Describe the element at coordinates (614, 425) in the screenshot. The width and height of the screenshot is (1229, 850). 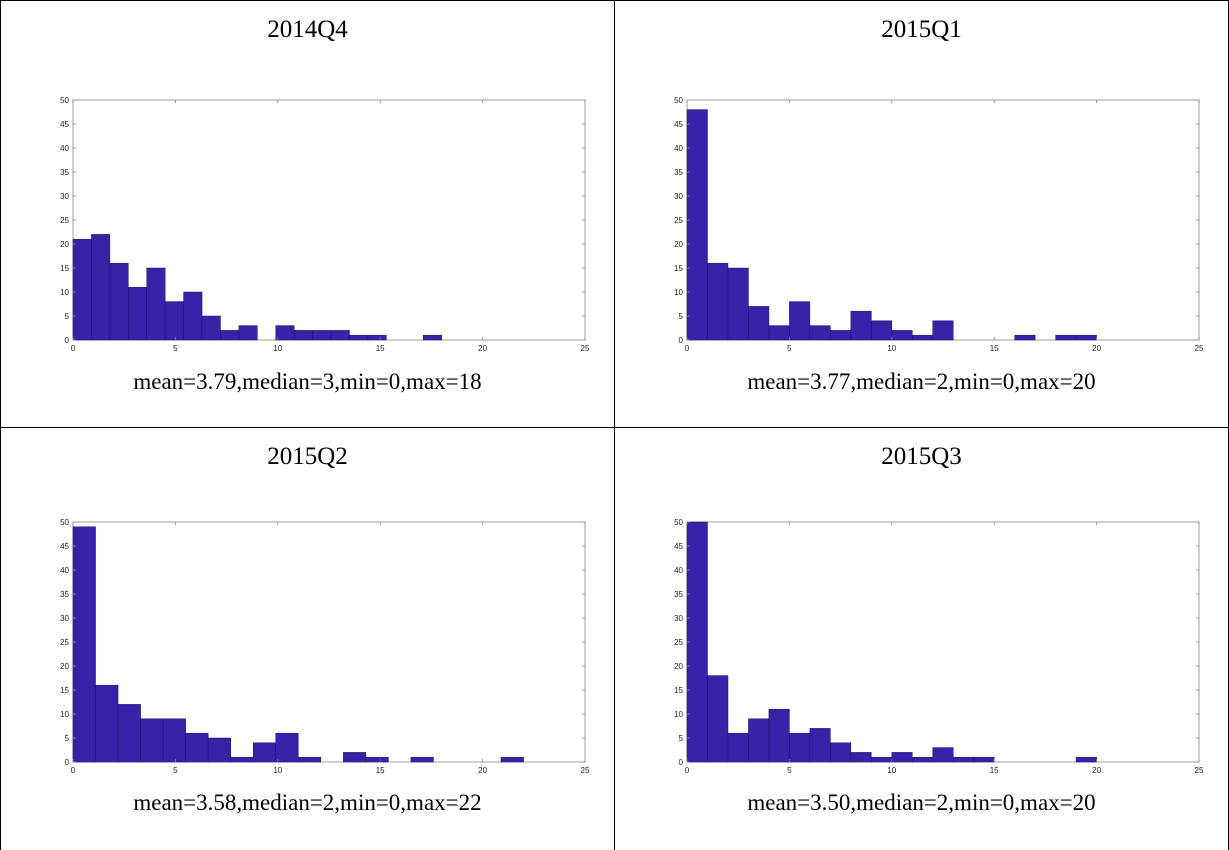
I see `table-border-middle-vertical` at that location.